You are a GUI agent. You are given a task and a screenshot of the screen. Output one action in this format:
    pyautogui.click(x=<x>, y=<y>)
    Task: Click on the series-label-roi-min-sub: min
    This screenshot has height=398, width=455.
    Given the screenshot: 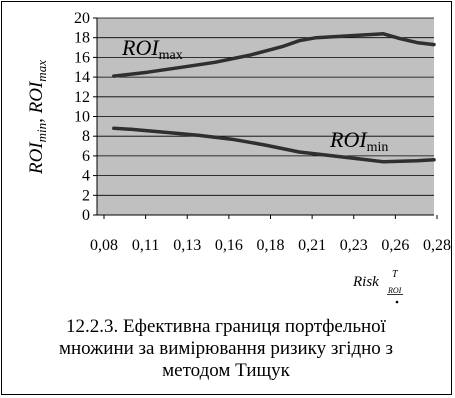 What is the action you would take?
    pyautogui.click(x=378, y=147)
    